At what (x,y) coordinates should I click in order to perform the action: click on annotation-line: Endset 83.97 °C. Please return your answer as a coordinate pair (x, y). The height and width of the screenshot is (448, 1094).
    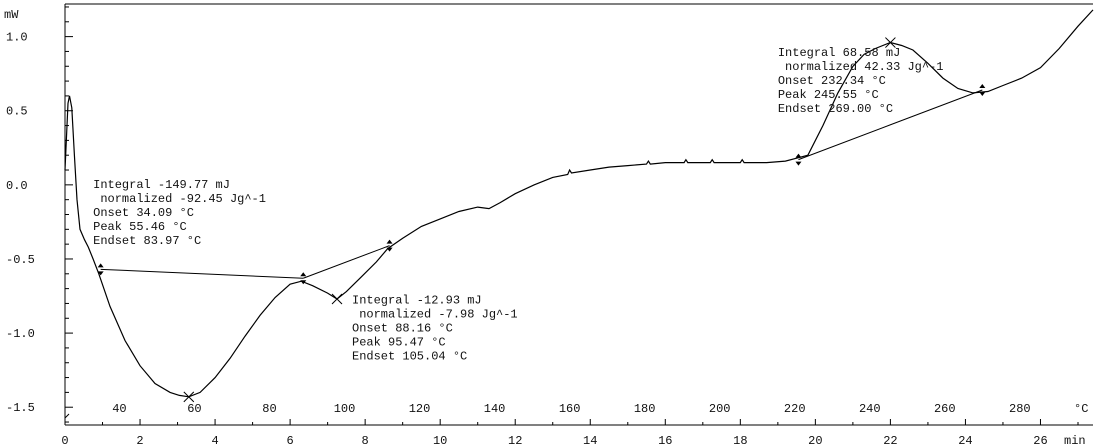
    Looking at the image, I should click on (147, 241).